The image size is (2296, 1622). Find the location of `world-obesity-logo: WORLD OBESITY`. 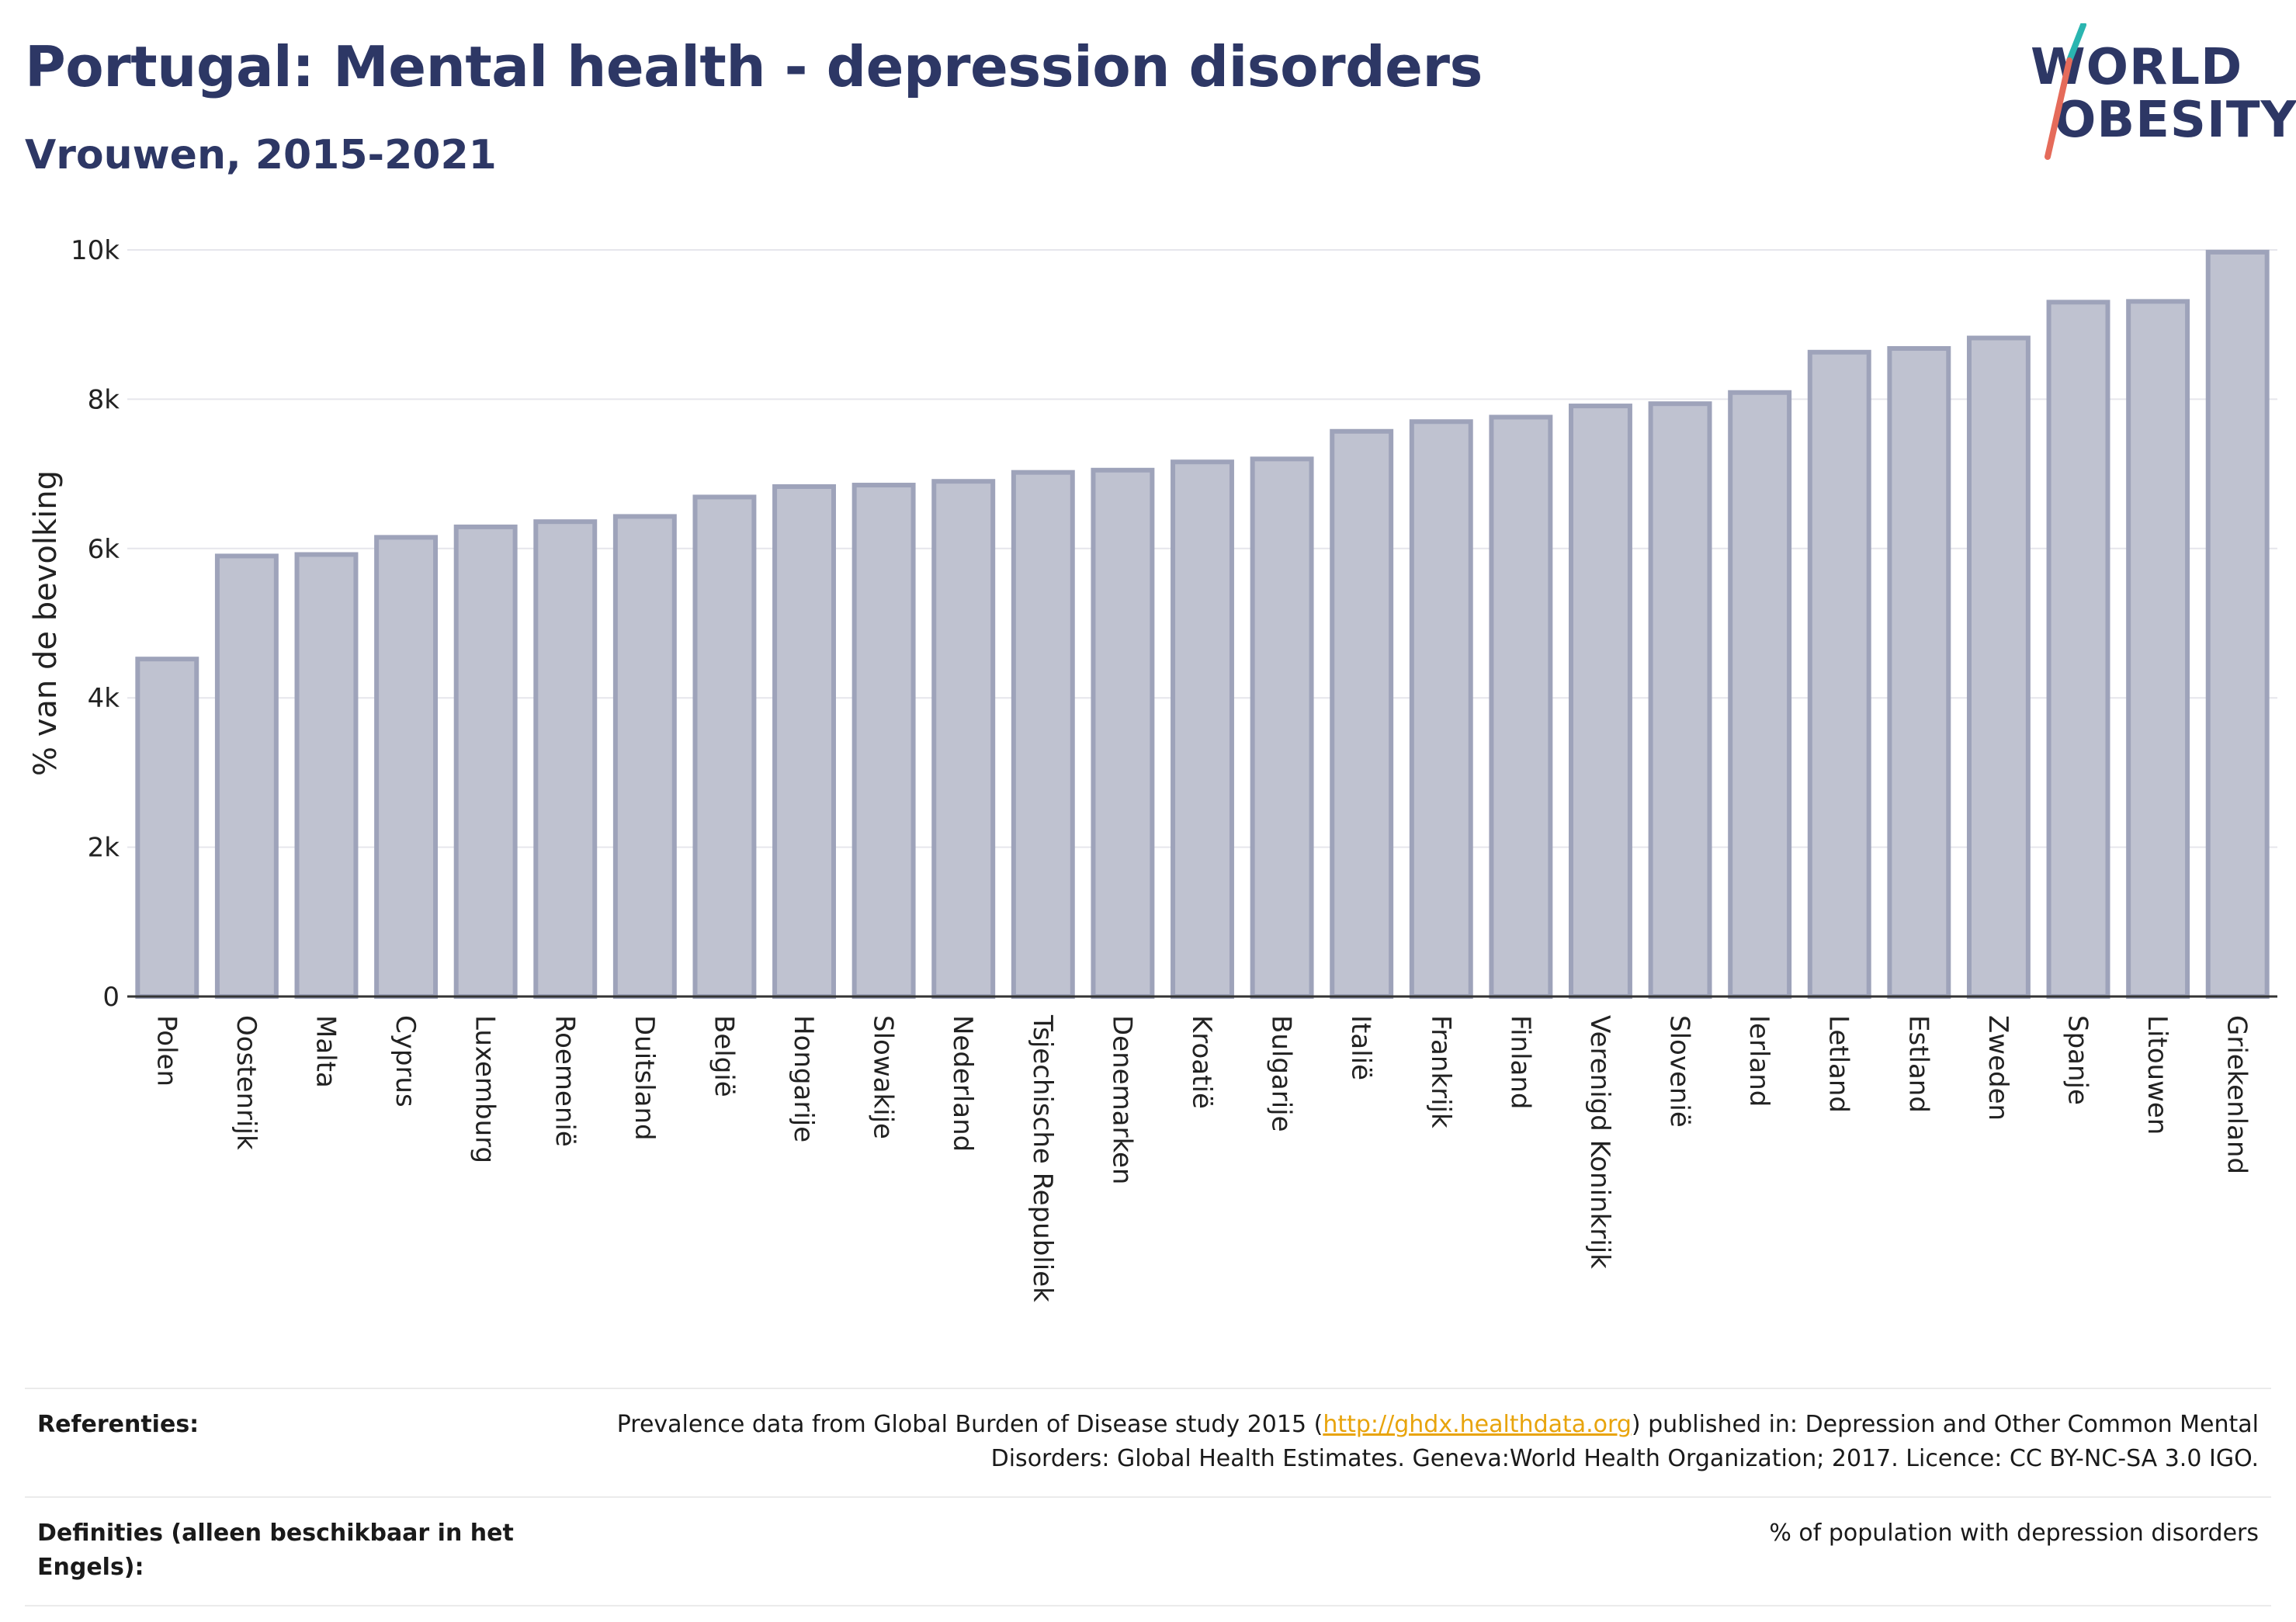

world-obesity-logo: WORLD OBESITY is located at coordinates (2157, 93).